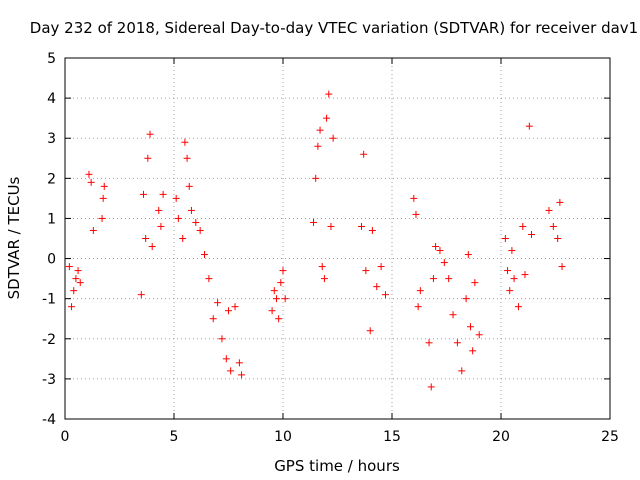 The image size is (640, 480). I want to click on x-tick-label: 10, so click(283, 437).